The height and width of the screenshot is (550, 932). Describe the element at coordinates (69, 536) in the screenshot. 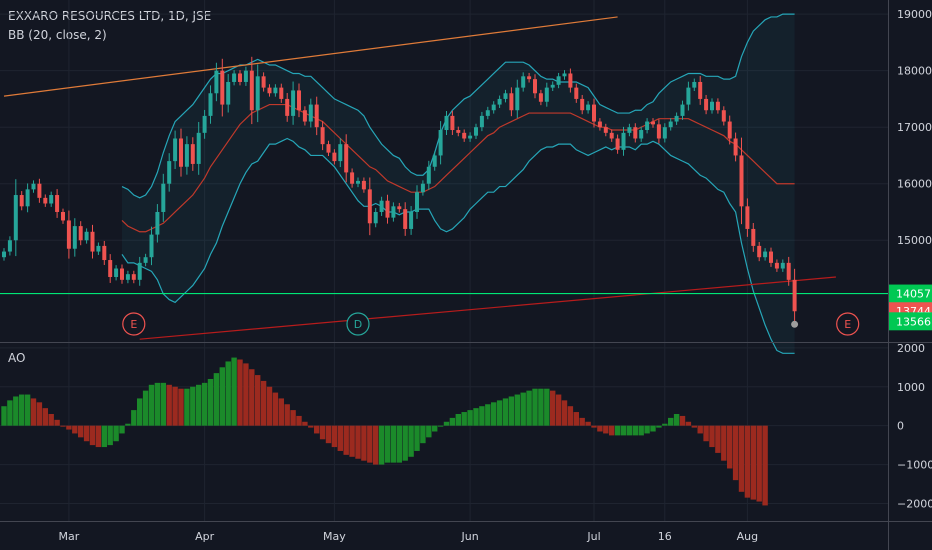

I see `time-tick-label: Mar` at that location.